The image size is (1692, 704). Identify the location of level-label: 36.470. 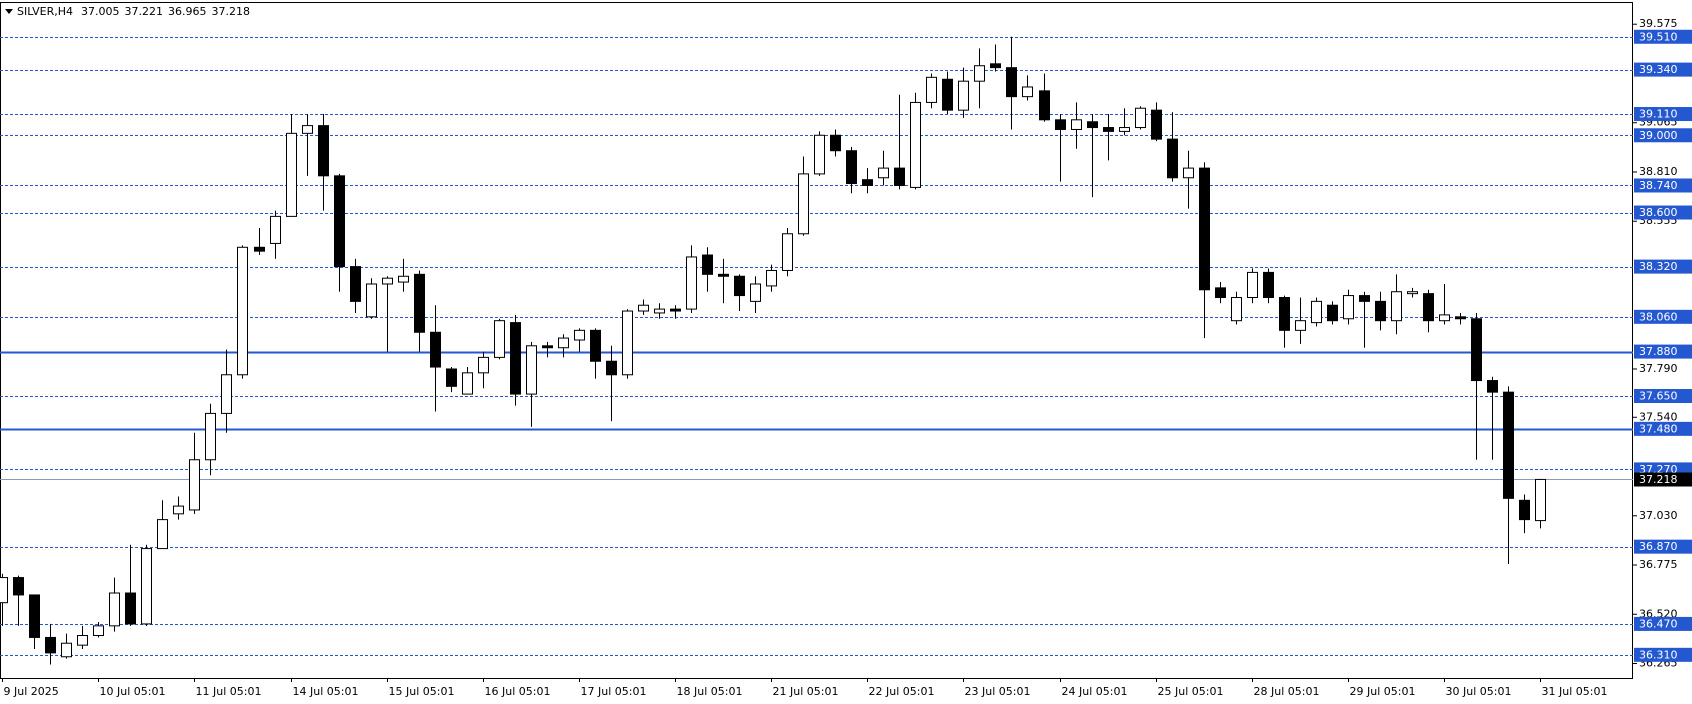
(1658, 623).